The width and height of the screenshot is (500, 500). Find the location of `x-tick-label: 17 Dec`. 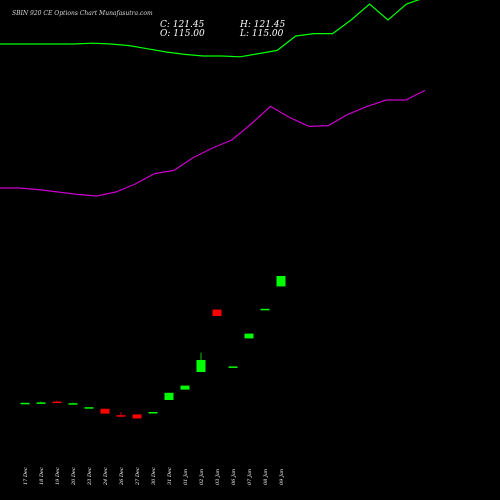

x-tick-label: 17 Dec is located at coordinates (26, 476).